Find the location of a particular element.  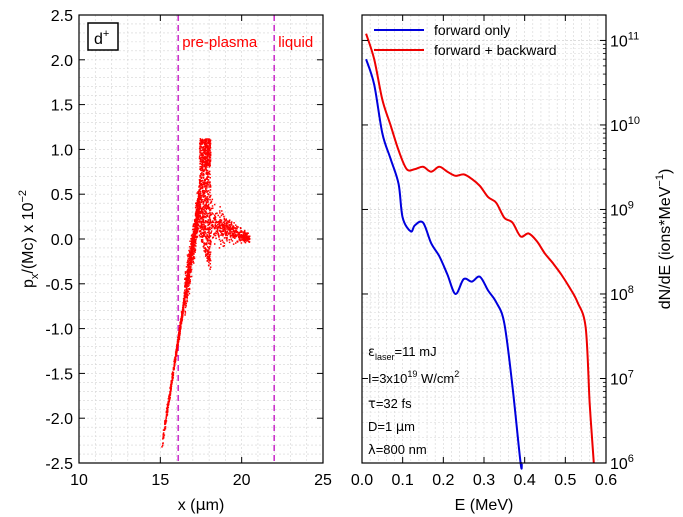

annotation-energy: εlaser=11 mJ is located at coordinates (402, 353).